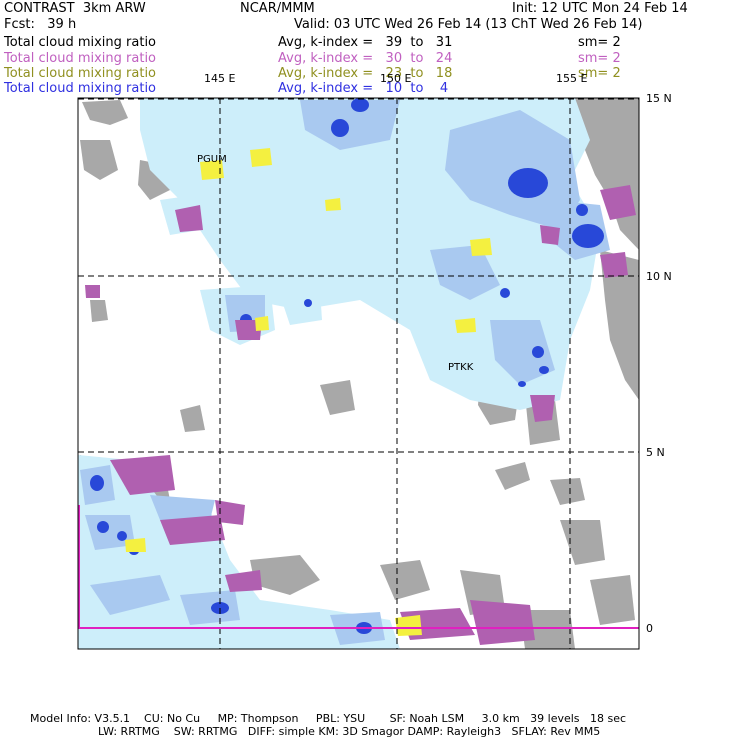 Image resolution: width=740 pixels, height=740 pixels. Describe the element at coordinates (80, 88) in the screenshot. I see `legend-label-4: Total cloud mixing ratio` at that location.